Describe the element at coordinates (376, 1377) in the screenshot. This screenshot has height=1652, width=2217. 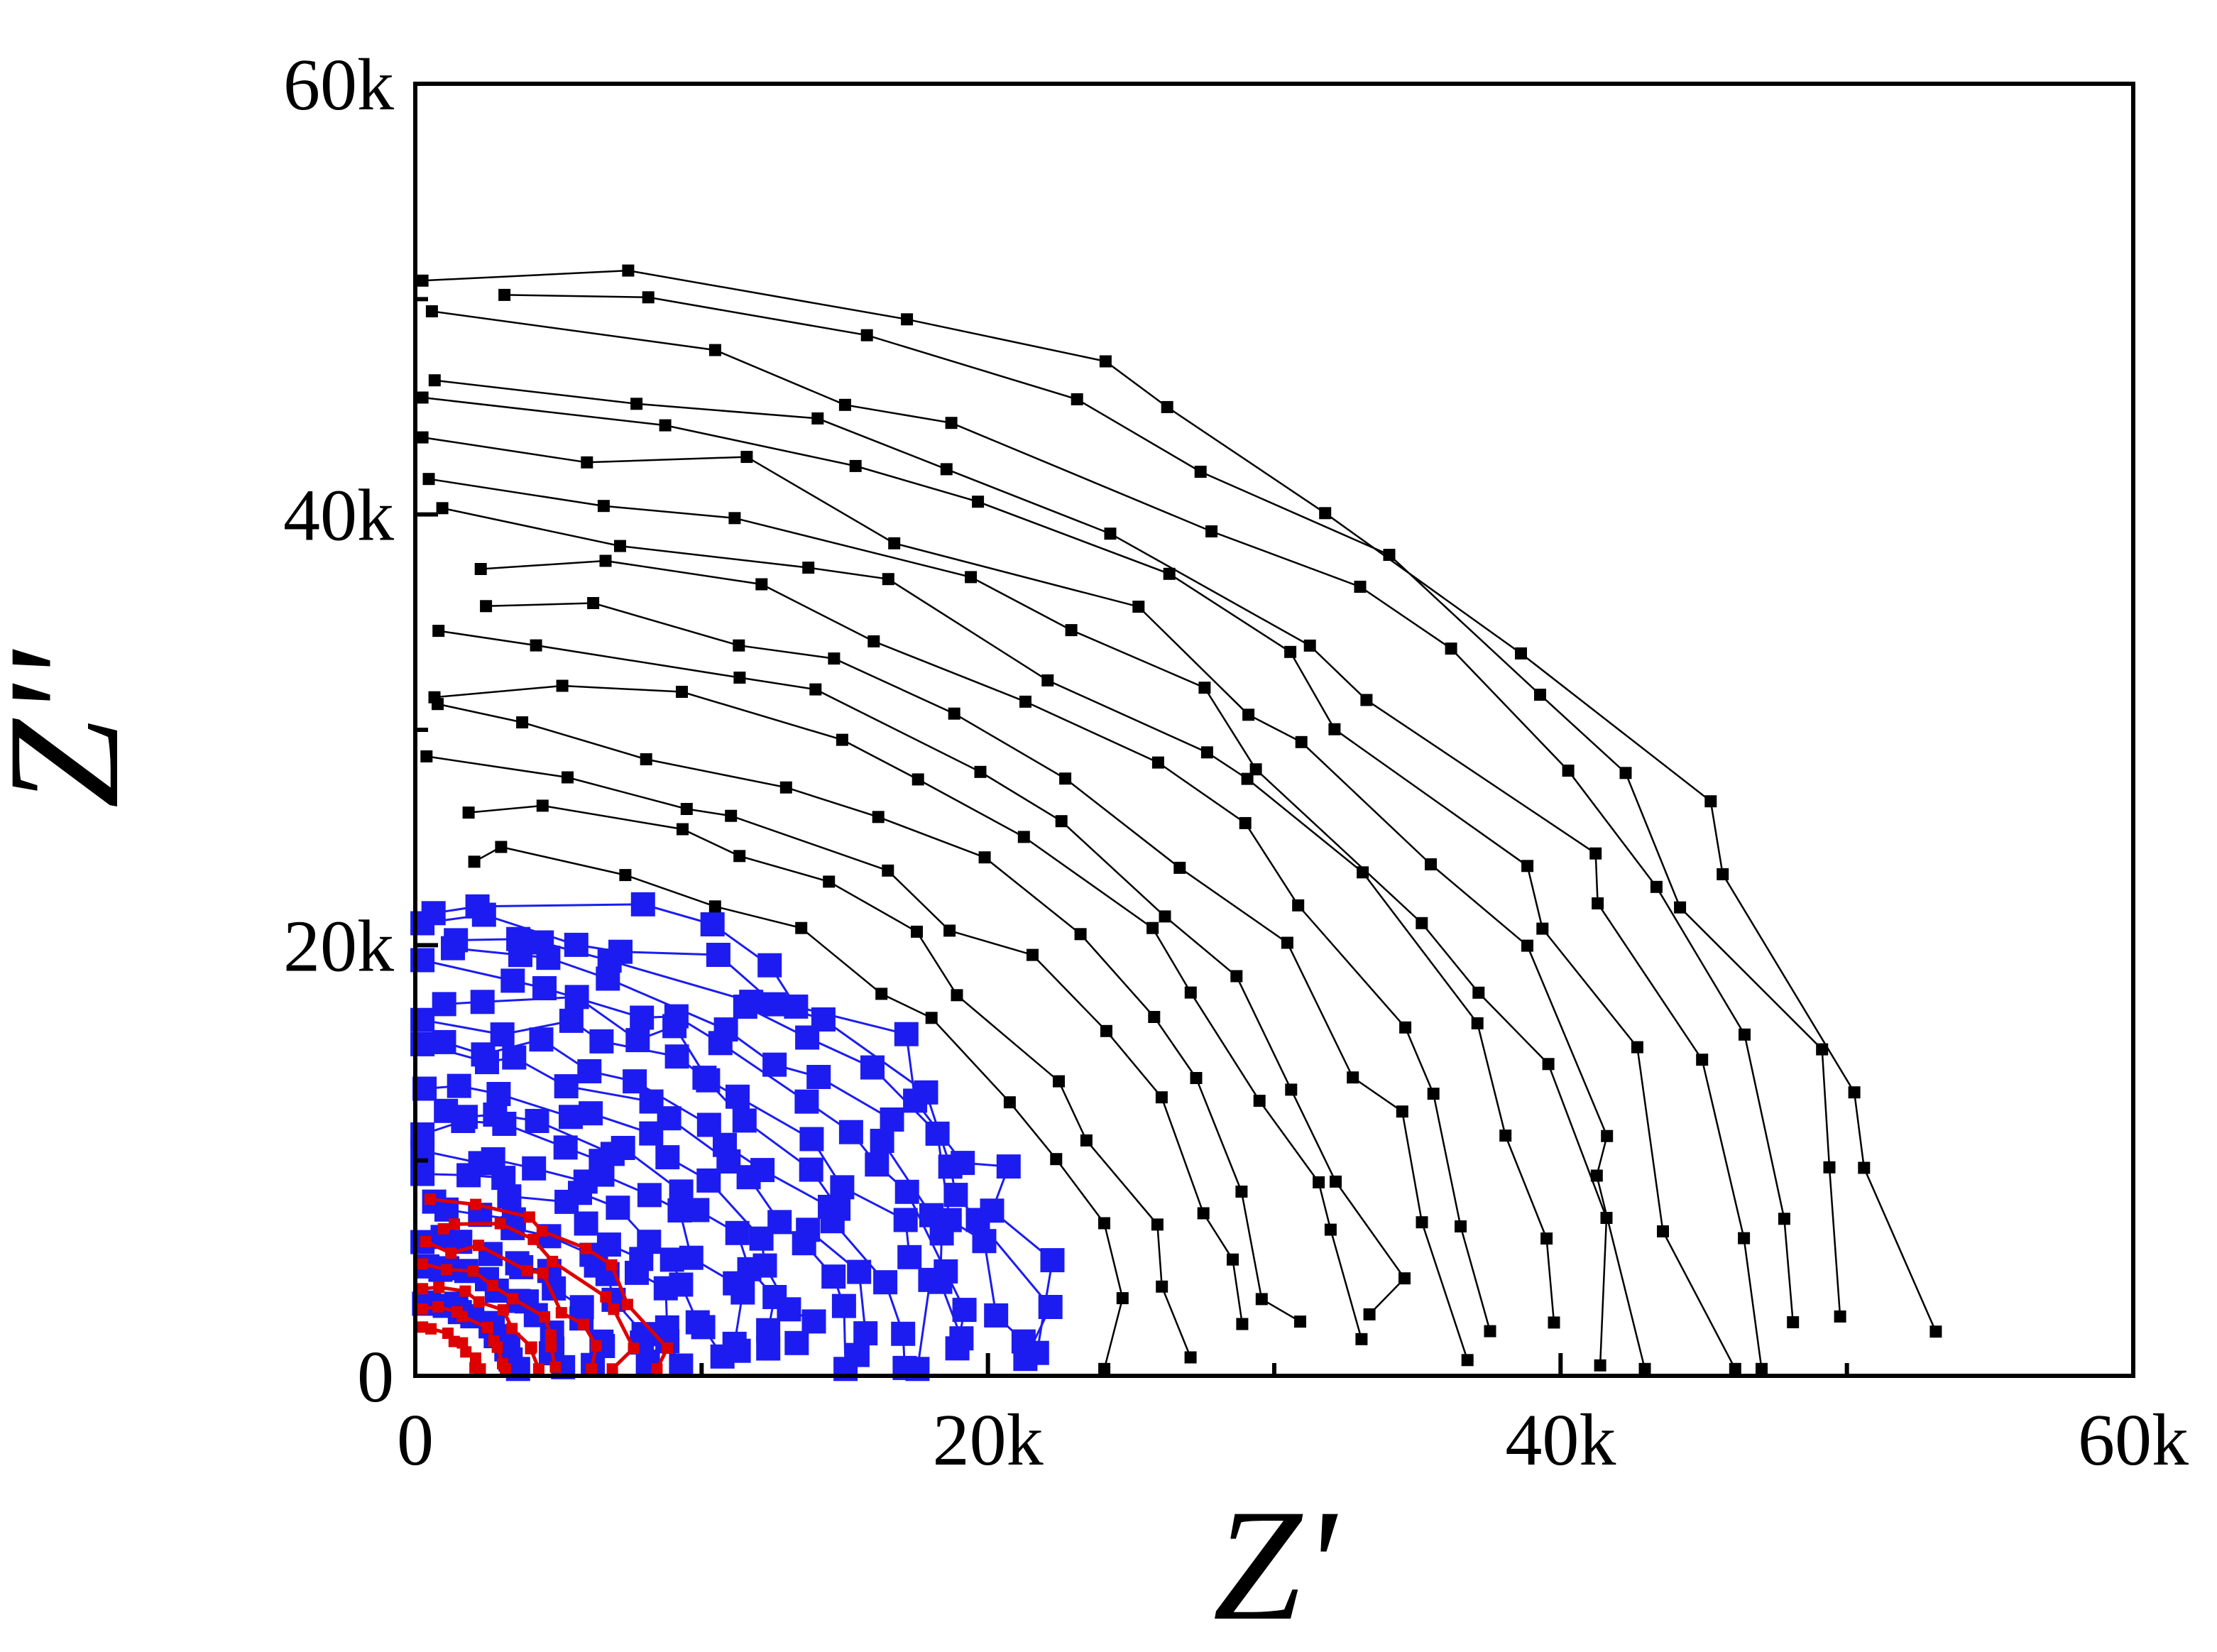
I see `y-tick-label: 0` at that location.